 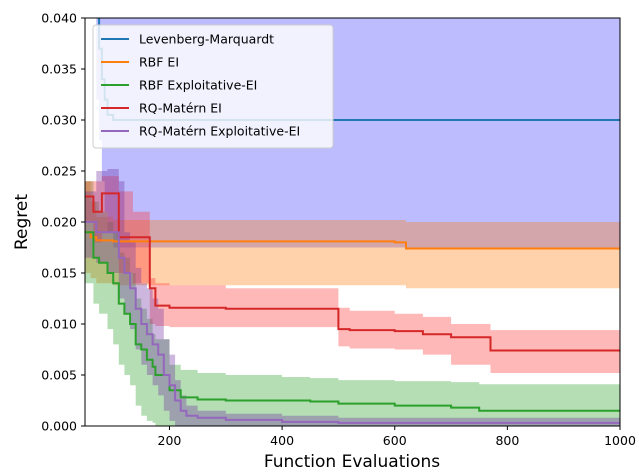 What do you see at coordinates (22, 222) in the screenshot?
I see `y-axis-title: Regret` at bounding box center [22, 222].